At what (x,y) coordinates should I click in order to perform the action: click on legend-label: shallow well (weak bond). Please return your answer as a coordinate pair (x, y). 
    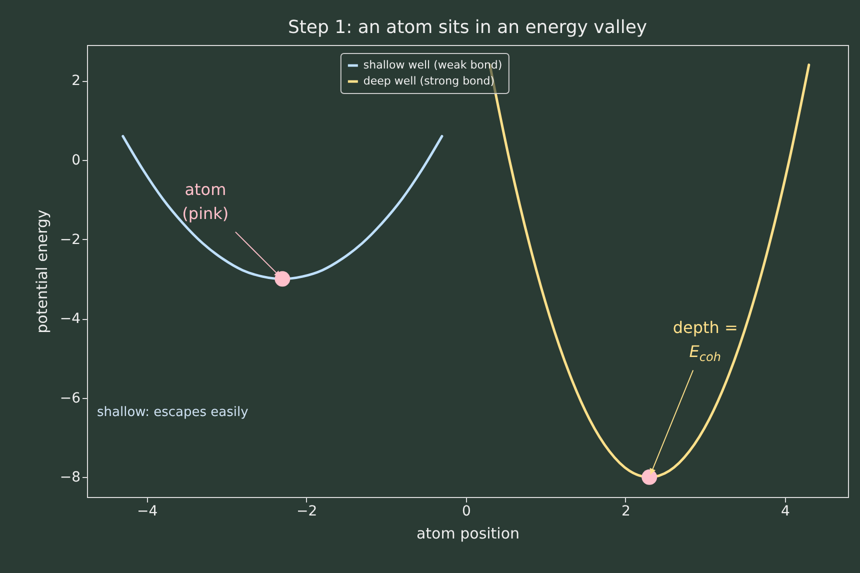
    Looking at the image, I should click on (432, 65).